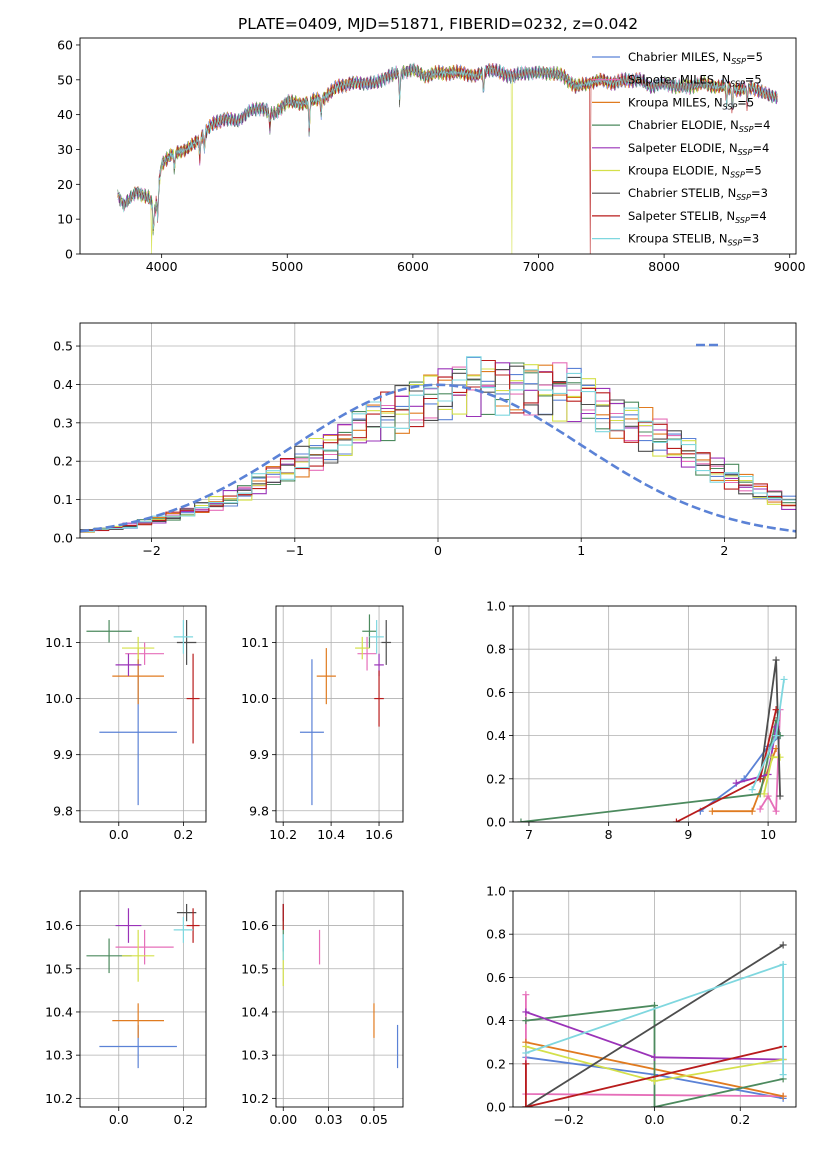 This screenshot has width=819, height=1175. Describe the element at coordinates (65, 114) in the screenshot. I see `y-tick-label: 40` at that location.